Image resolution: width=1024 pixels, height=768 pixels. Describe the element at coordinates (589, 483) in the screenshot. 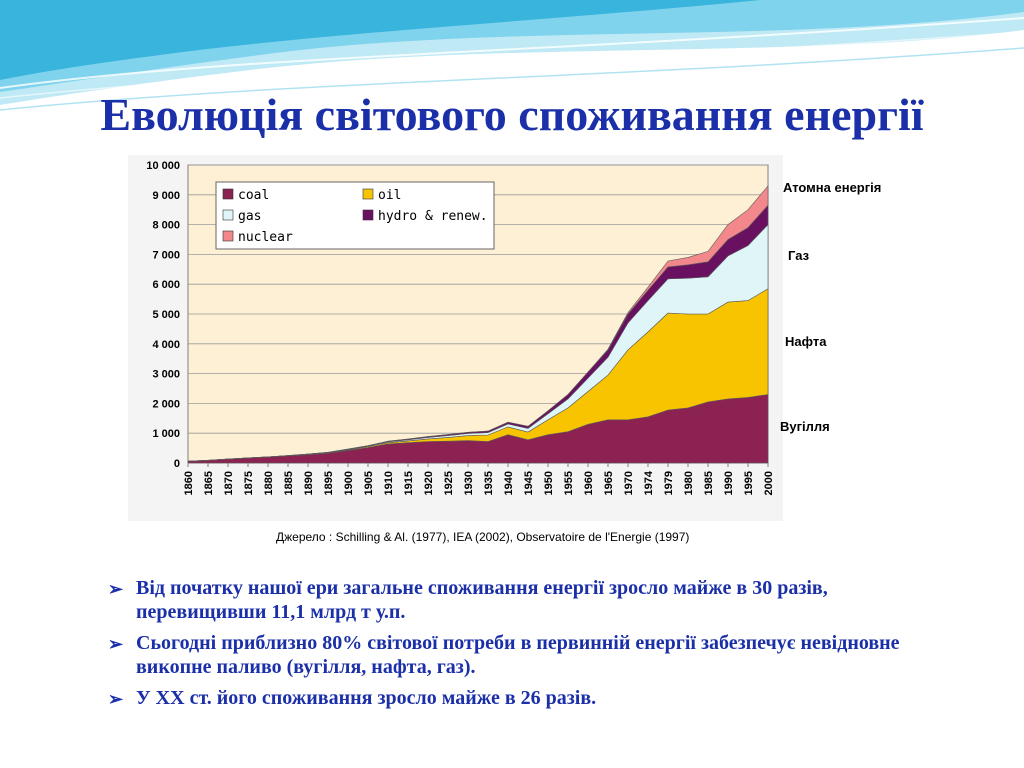

I see `x-tick-label: 1960` at that location.